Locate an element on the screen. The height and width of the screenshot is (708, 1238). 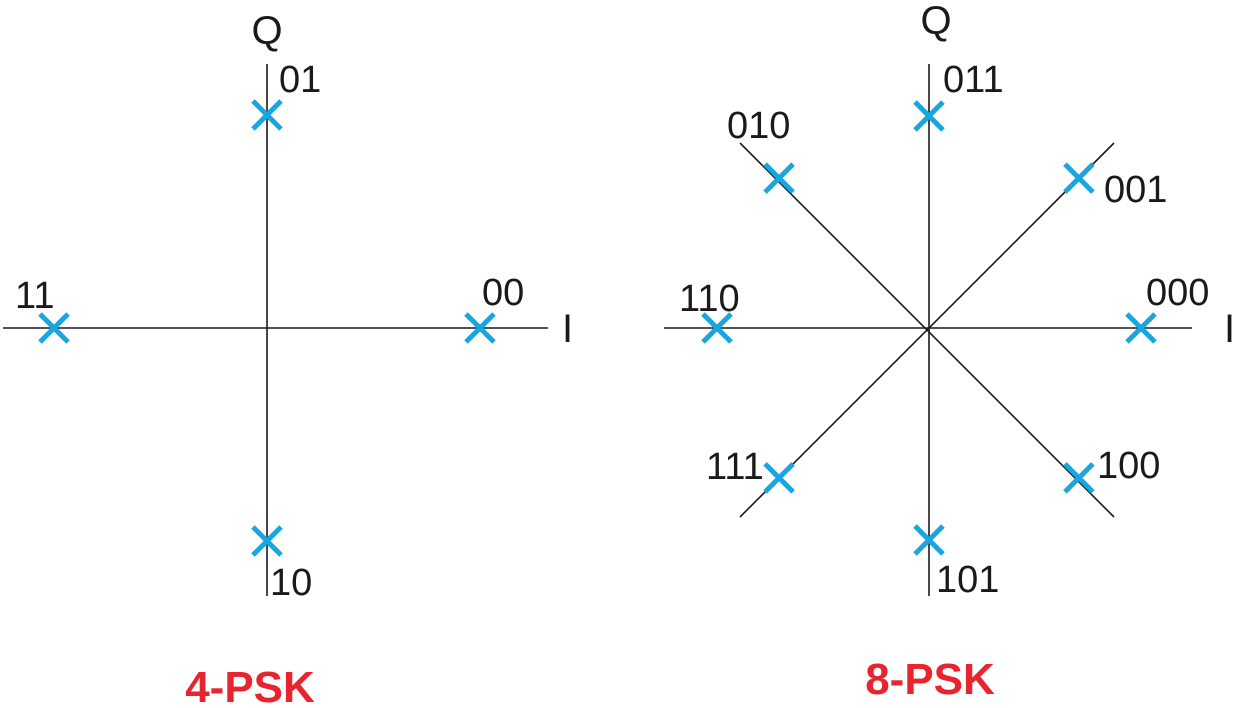
point-label: 111 is located at coordinates (735, 467).